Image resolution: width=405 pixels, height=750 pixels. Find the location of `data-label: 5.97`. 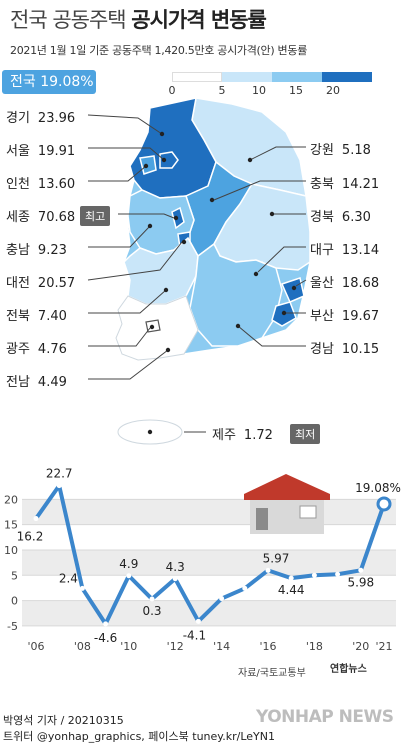

data-label: 5.97 is located at coordinates (276, 558).